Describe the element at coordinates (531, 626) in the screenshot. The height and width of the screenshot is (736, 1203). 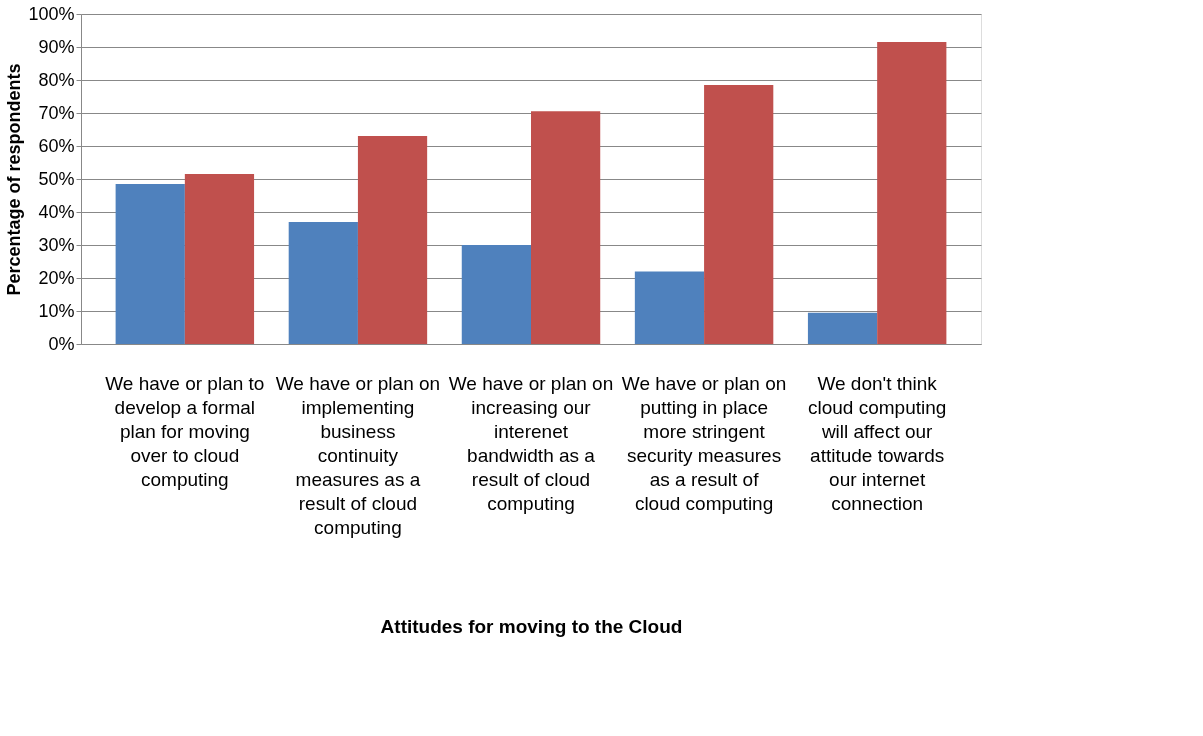
I see `x-axis-title: Attitudes for moving to the Cloud` at that location.